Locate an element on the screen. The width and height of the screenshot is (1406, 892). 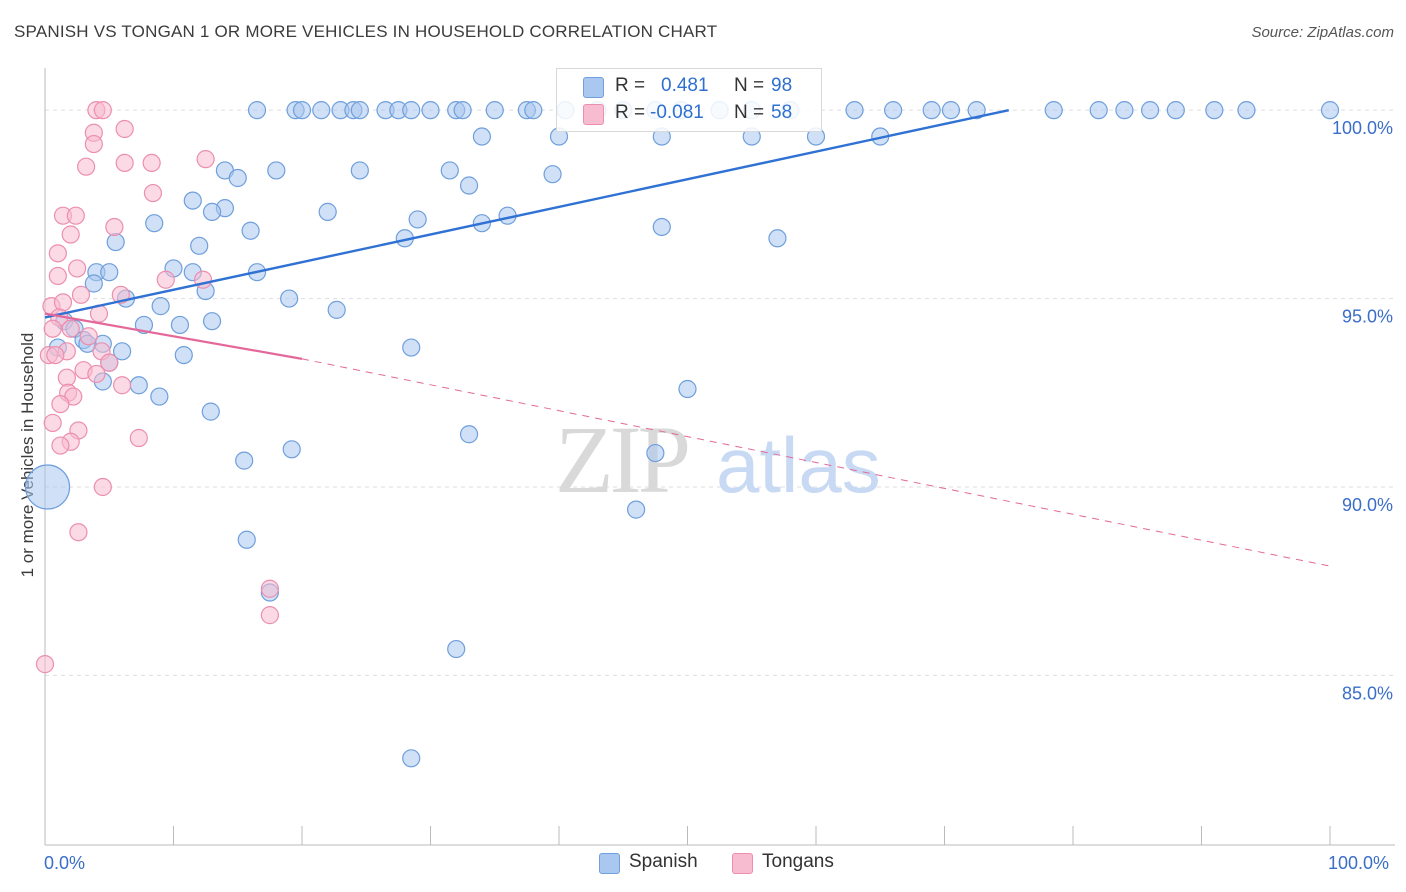
y-tick-label: 90.0% is located at coordinates (1367, 505).